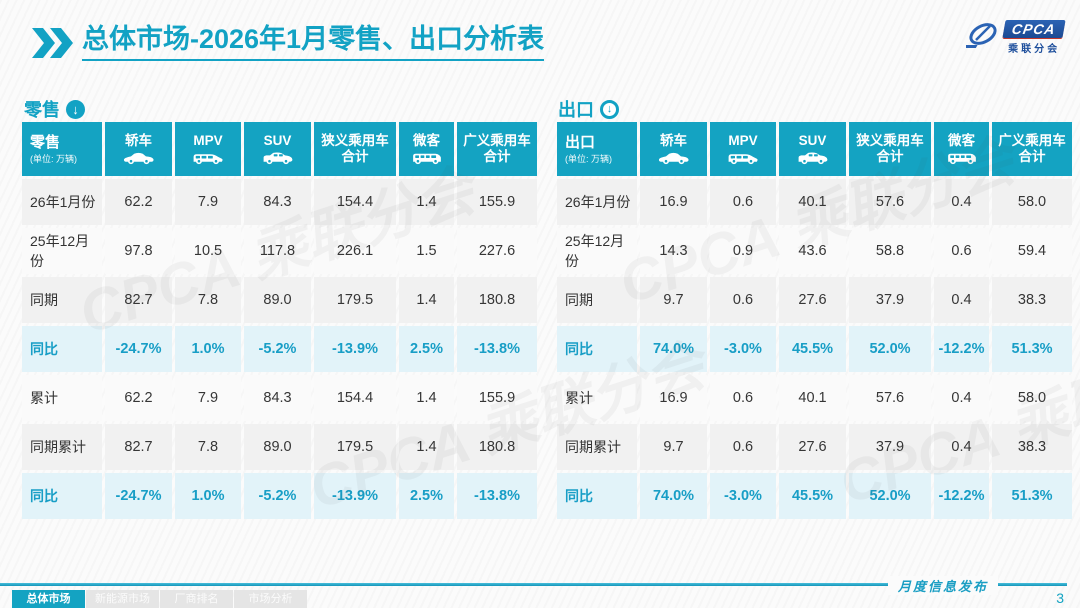  What do you see at coordinates (981, 35) in the screenshot?
I see `cpca-swoosh-icon` at bounding box center [981, 35].